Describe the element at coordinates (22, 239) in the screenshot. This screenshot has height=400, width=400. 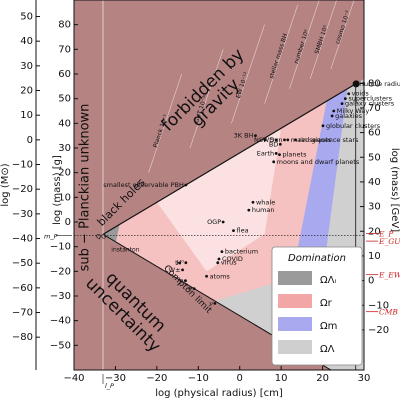
I see `y-tick-label-msun: −40` at that location.